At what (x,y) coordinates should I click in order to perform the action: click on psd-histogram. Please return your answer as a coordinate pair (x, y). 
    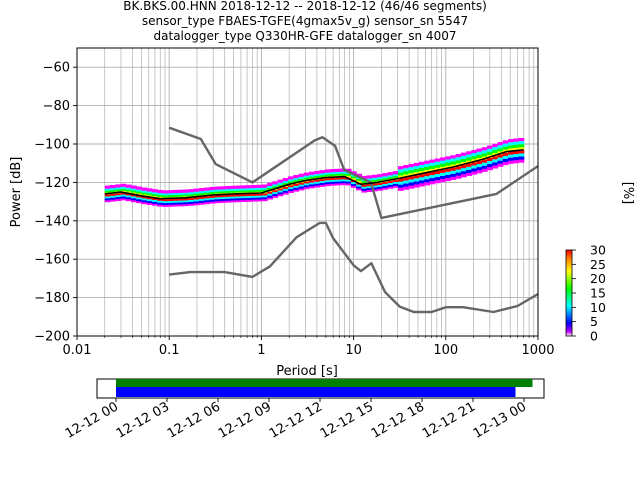
    Looking at the image, I should click on (314, 172).